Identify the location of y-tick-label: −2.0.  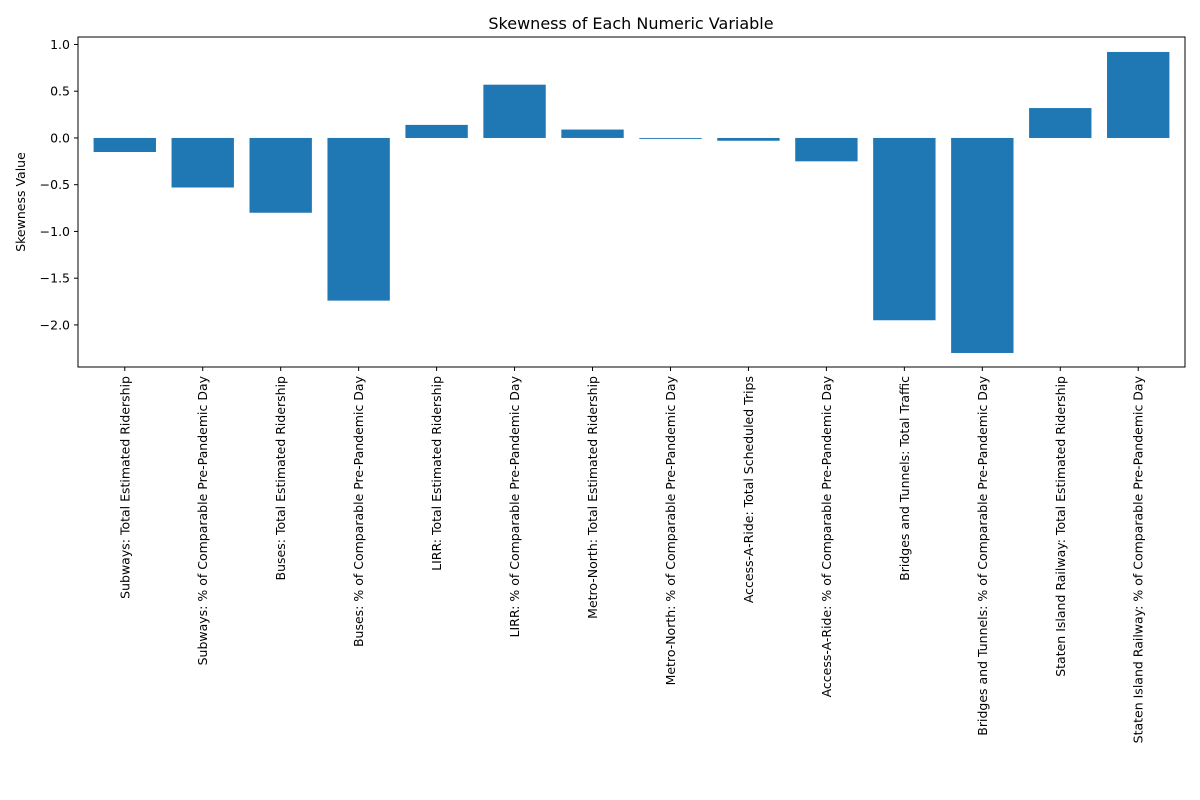
(55, 324).